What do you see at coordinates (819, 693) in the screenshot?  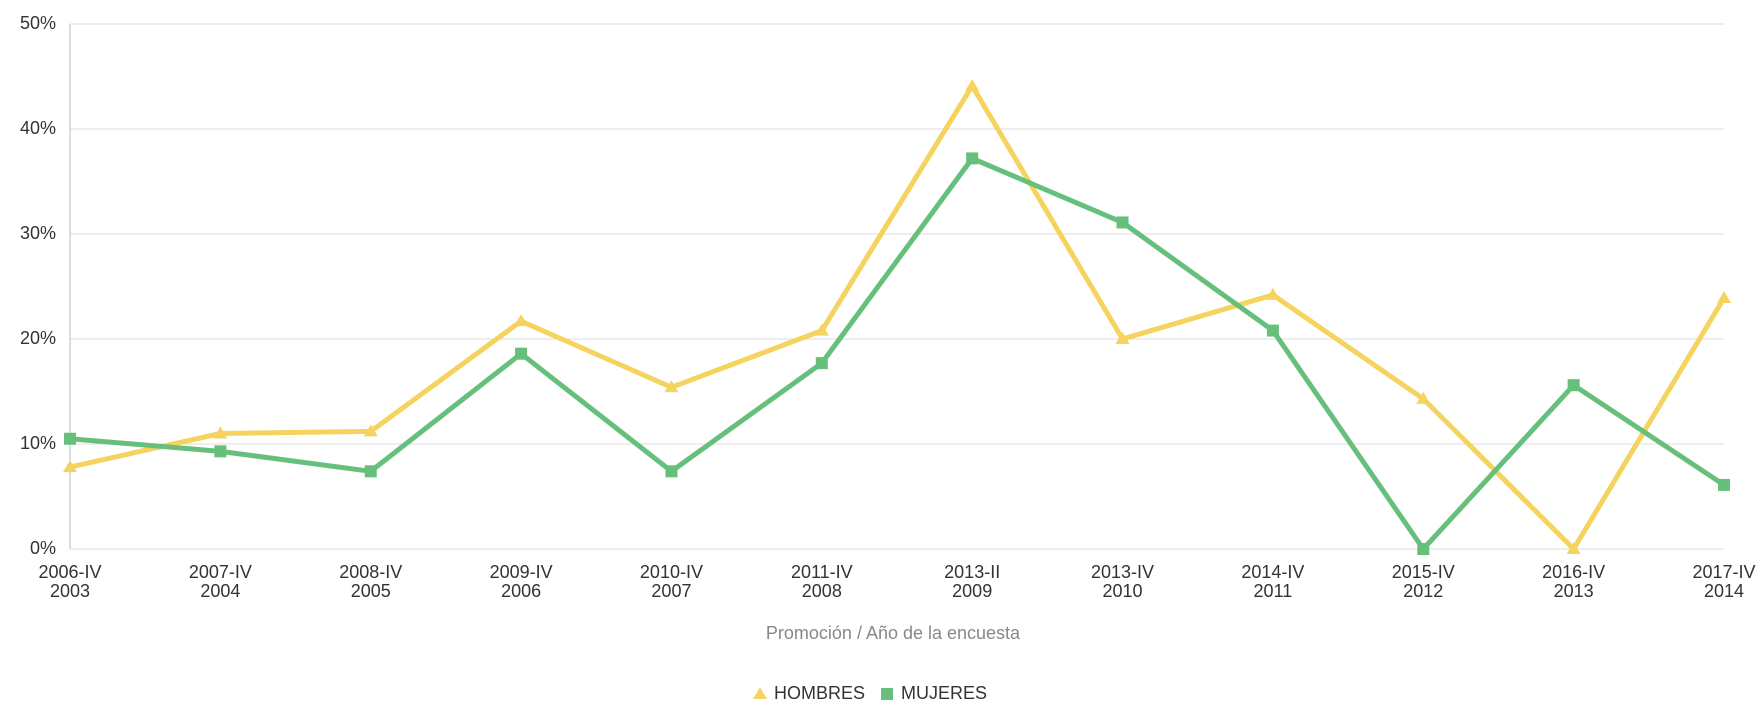 I see `legend-label: HOMBRES` at bounding box center [819, 693].